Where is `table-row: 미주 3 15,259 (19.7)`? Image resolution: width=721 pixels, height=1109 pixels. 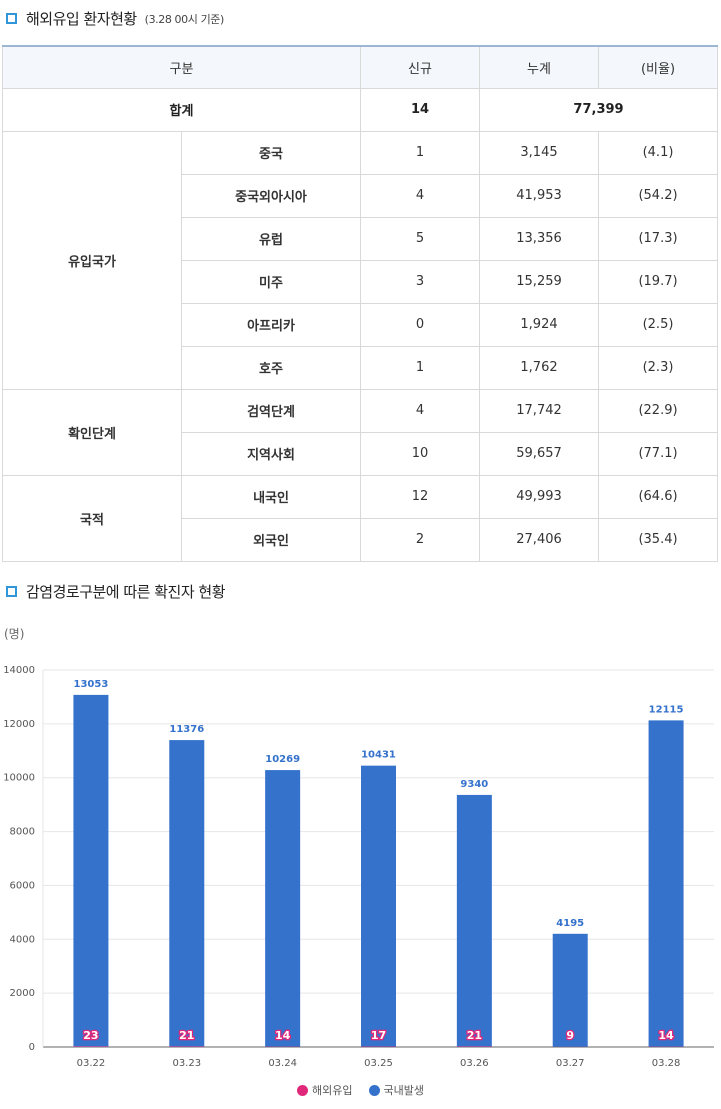
table-row: 미주 3 15,259 (19.7) is located at coordinates (361, 281).